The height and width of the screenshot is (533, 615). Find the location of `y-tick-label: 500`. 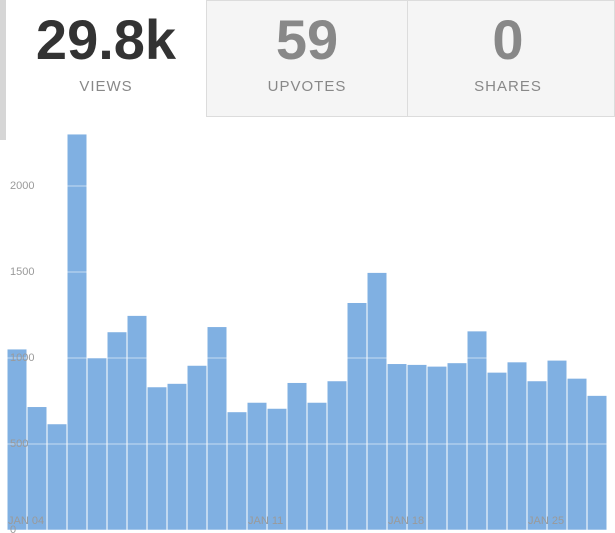

y-tick-label: 500 is located at coordinates (19, 444).